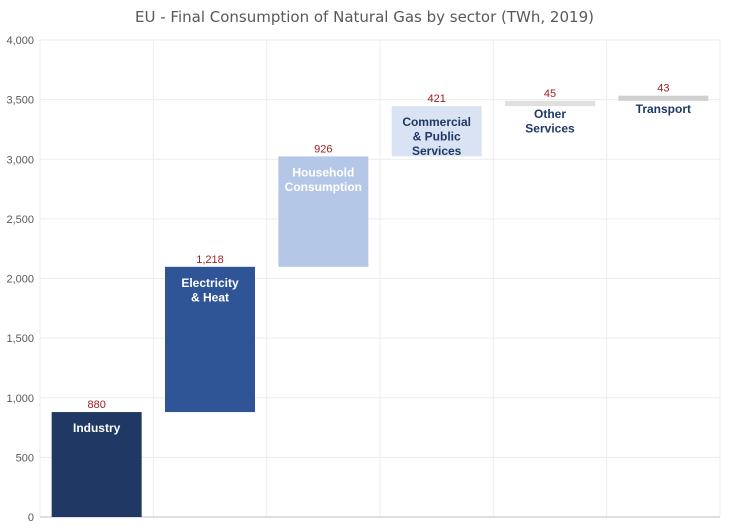  What do you see at coordinates (436, 122) in the screenshot?
I see `category-label: Commercial` at bounding box center [436, 122].